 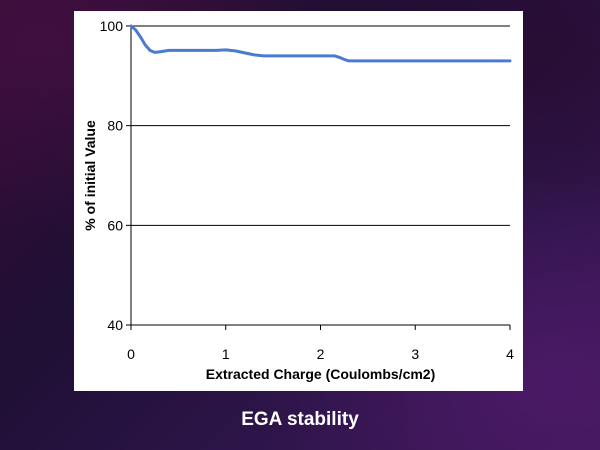 I want to click on y-tick-label: 60, so click(x=115, y=225).